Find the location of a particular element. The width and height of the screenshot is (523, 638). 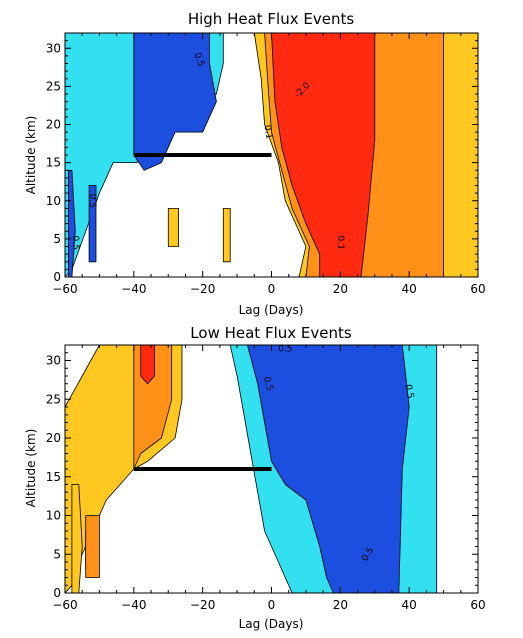

high-y-tick-label: 5 is located at coordinates (57, 239).